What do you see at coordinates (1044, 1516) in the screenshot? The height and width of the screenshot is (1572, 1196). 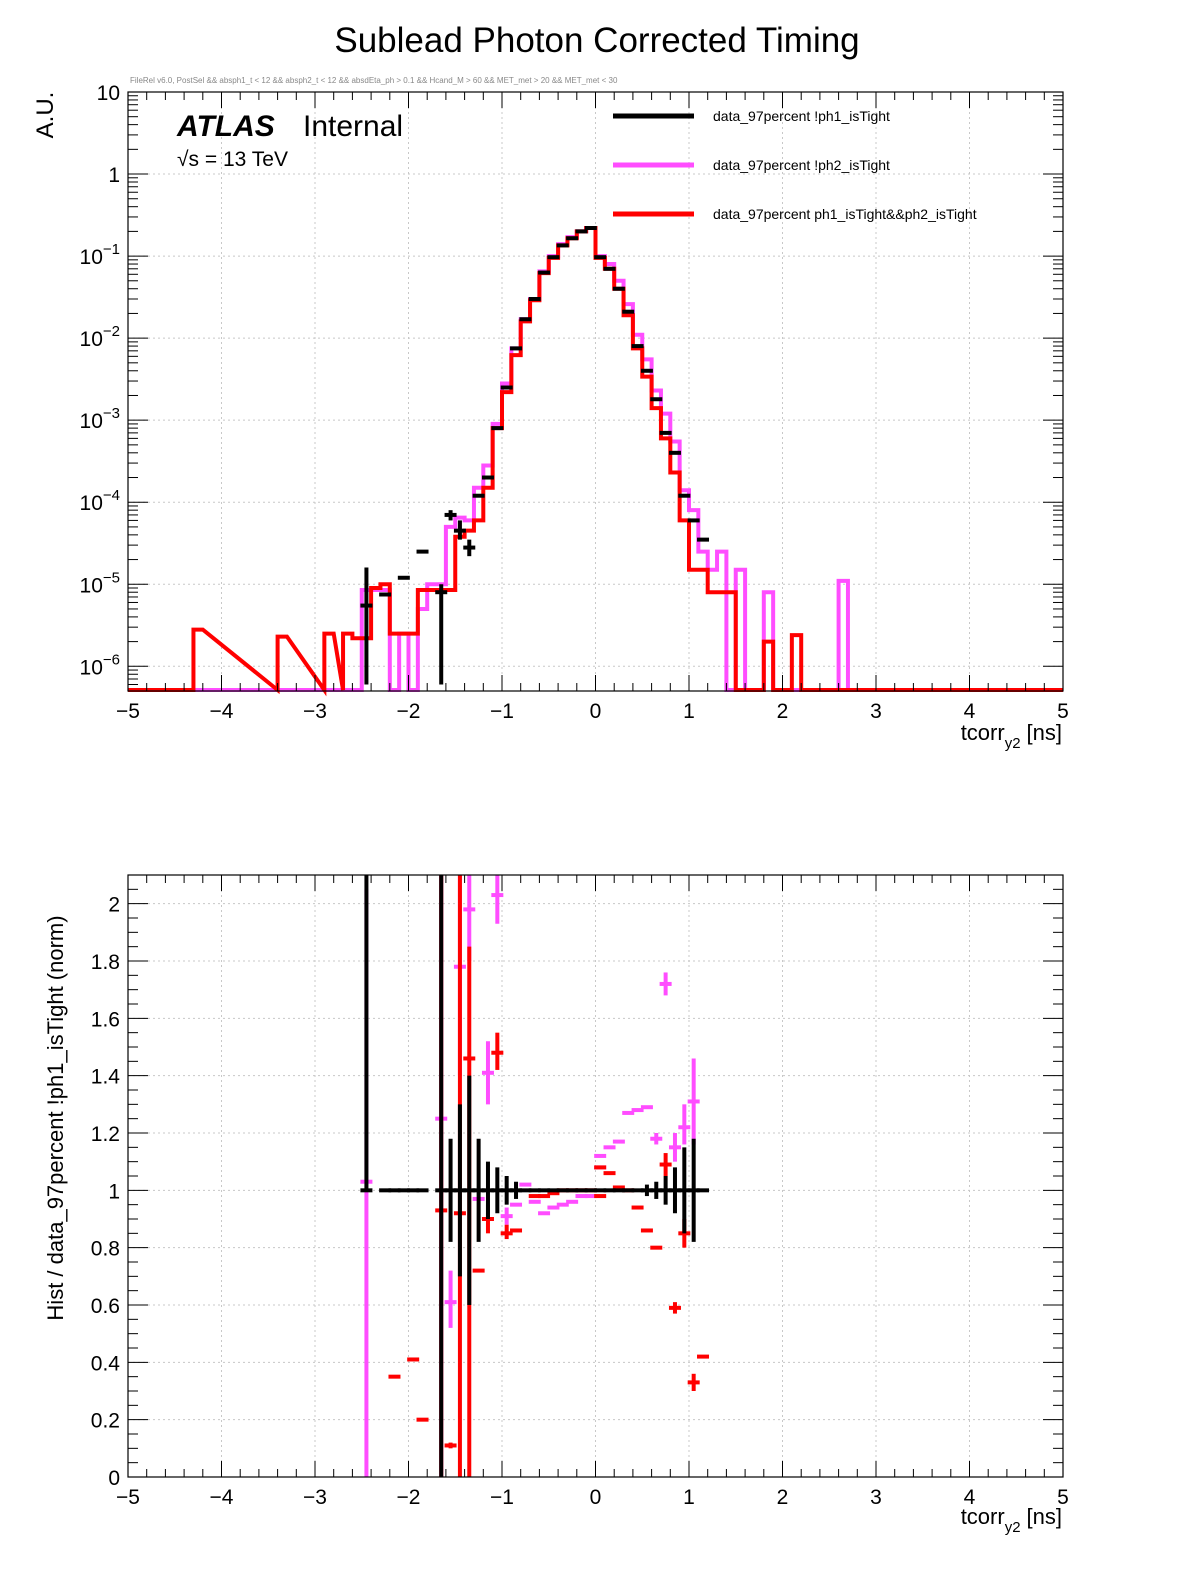 I see `ratio-x-axis-label-unit: [ns]` at bounding box center [1044, 1516].